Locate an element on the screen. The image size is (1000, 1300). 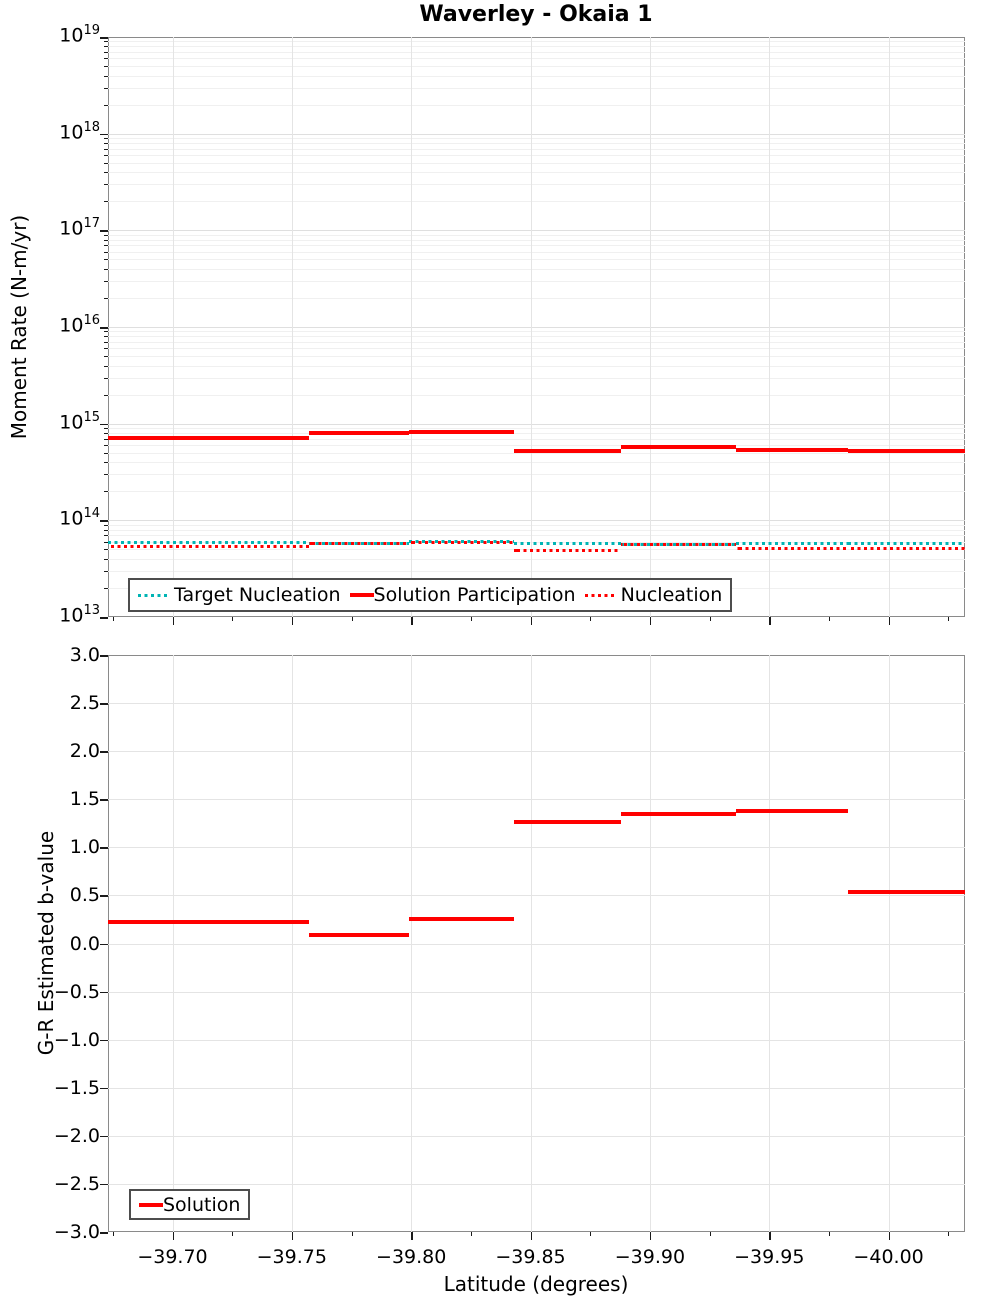
b-value-y-tick-label: 1.5 is located at coordinates (84, 799).